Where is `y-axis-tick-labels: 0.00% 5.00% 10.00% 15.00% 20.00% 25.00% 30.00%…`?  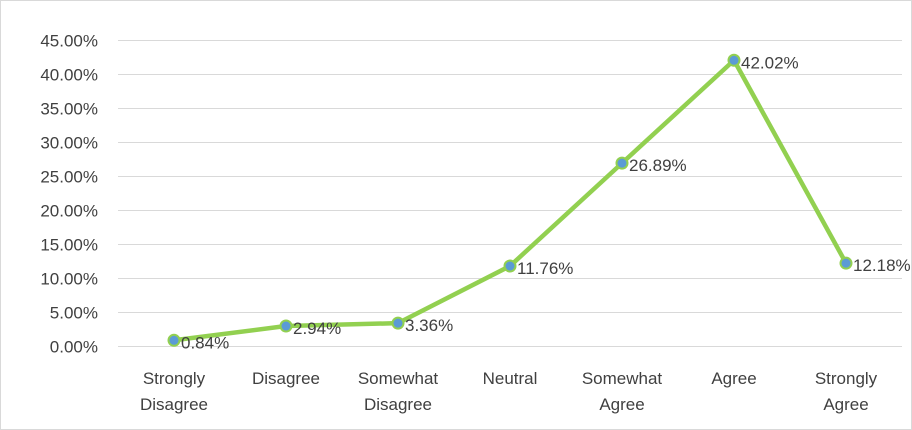 y-axis-tick-labels: 0.00% 5.00% 10.00% 15.00% 20.00% 25.00% 30.00%… is located at coordinates (69, 194).